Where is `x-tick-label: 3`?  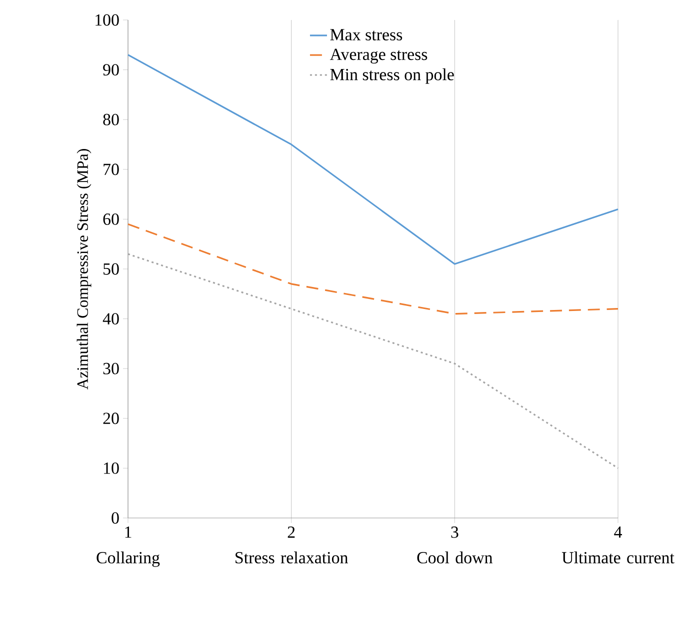 x-tick-label: 3 is located at coordinates (454, 532).